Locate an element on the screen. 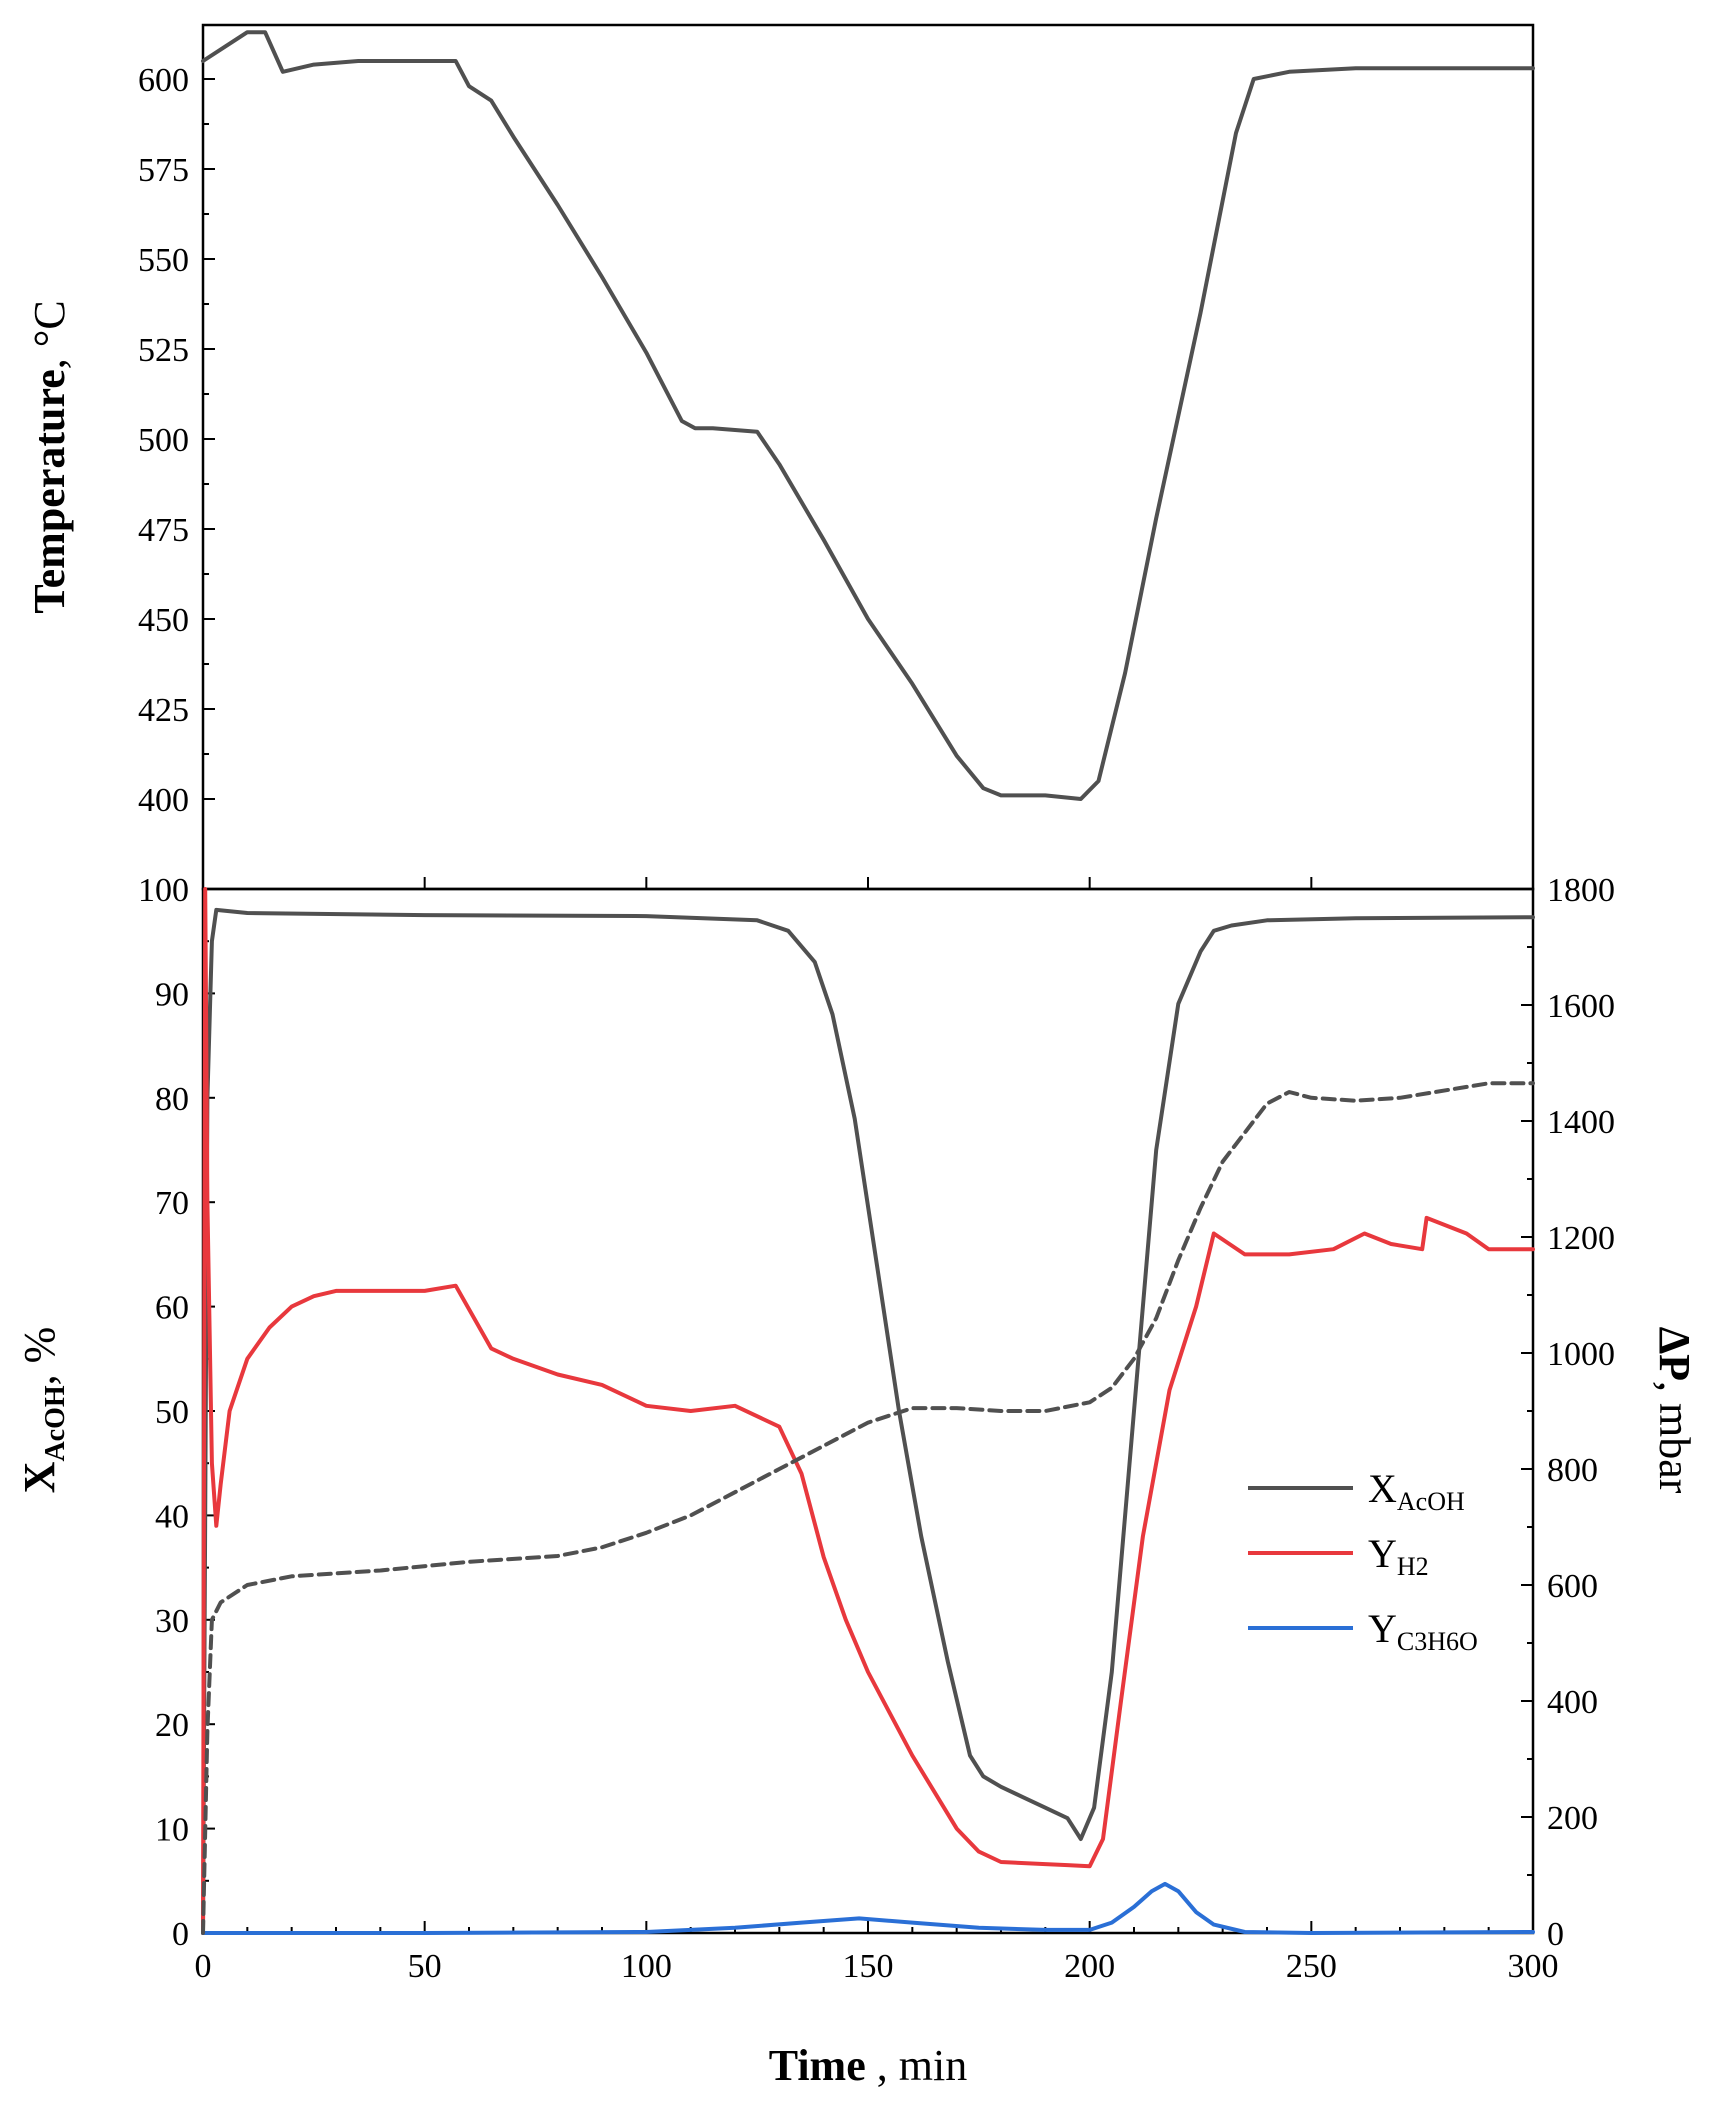 The width and height of the screenshot is (1715, 2108). top-y-tick-label: 500 is located at coordinates (163, 440).